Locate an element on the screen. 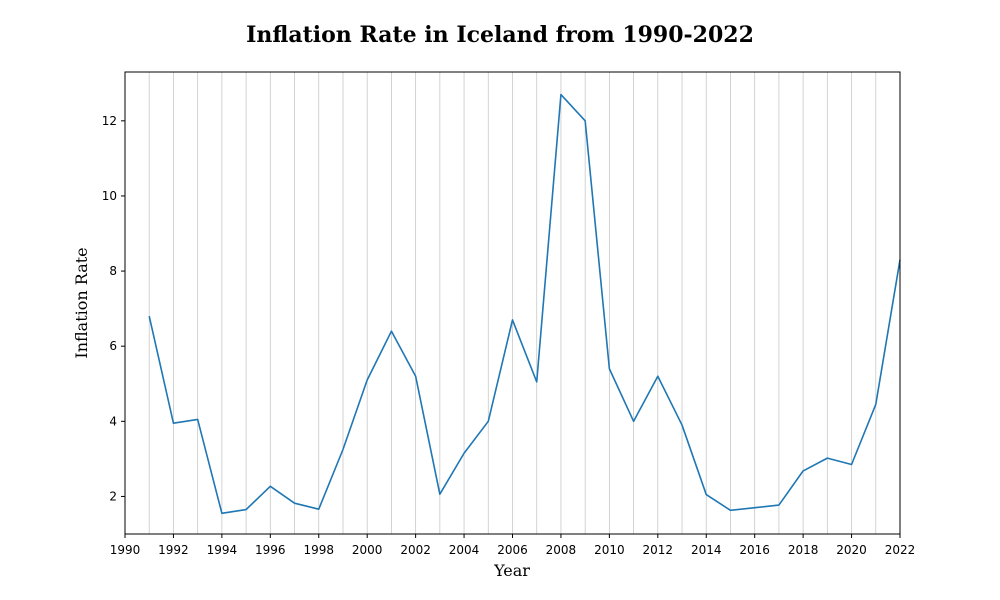 The width and height of the screenshot is (1000, 600). x-tick-label: 2020 is located at coordinates (851, 550).